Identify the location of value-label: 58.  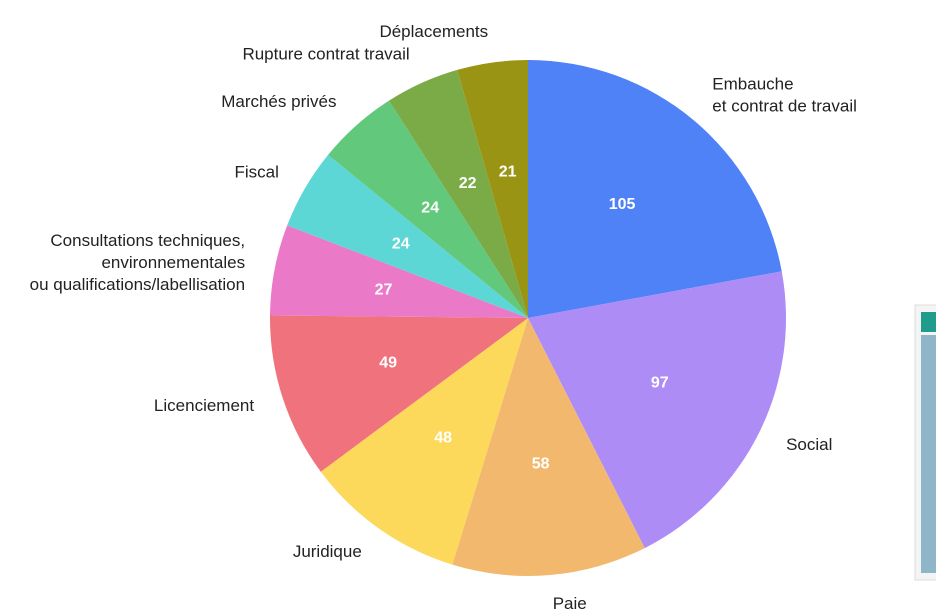
(541, 464).